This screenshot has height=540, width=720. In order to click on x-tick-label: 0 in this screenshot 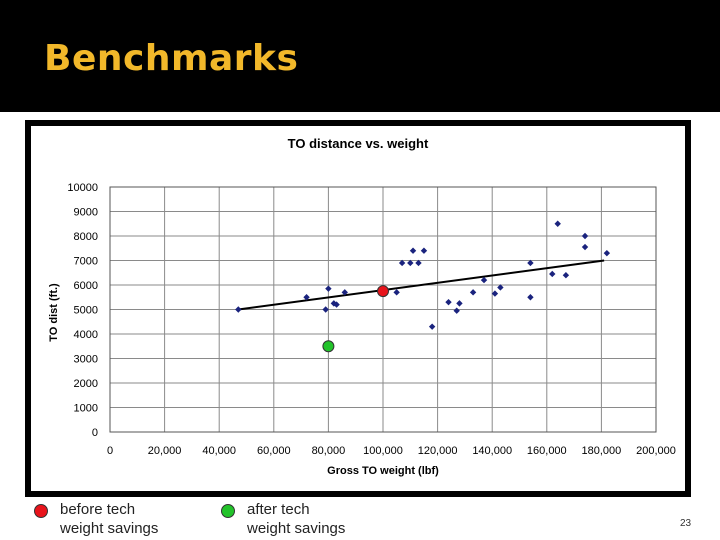, I will do `click(110, 451)`.